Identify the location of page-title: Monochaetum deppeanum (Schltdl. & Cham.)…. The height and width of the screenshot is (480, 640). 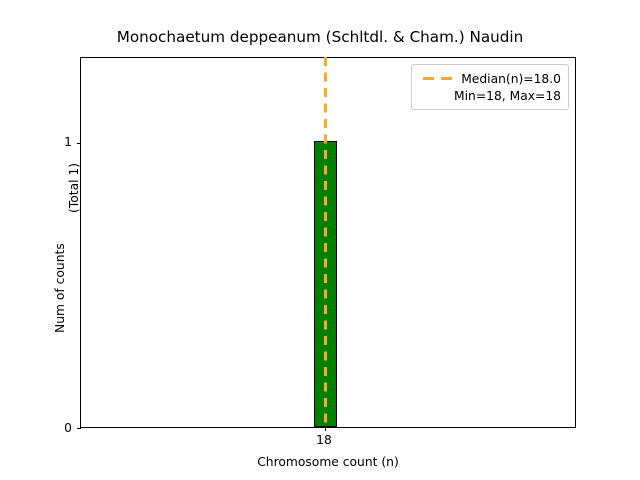
(320, 37).